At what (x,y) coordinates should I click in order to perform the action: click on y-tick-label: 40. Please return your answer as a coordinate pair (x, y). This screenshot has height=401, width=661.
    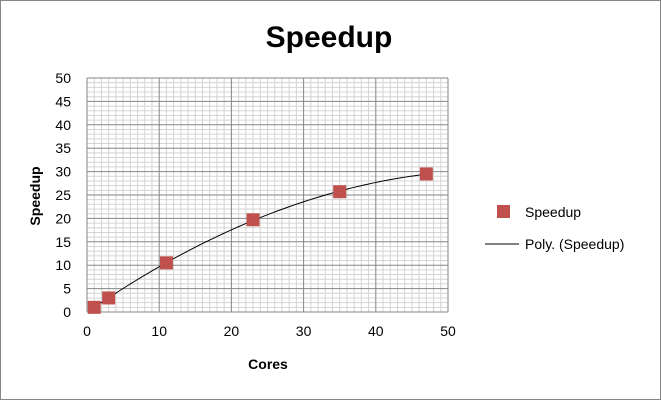
    Looking at the image, I should click on (63, 125).